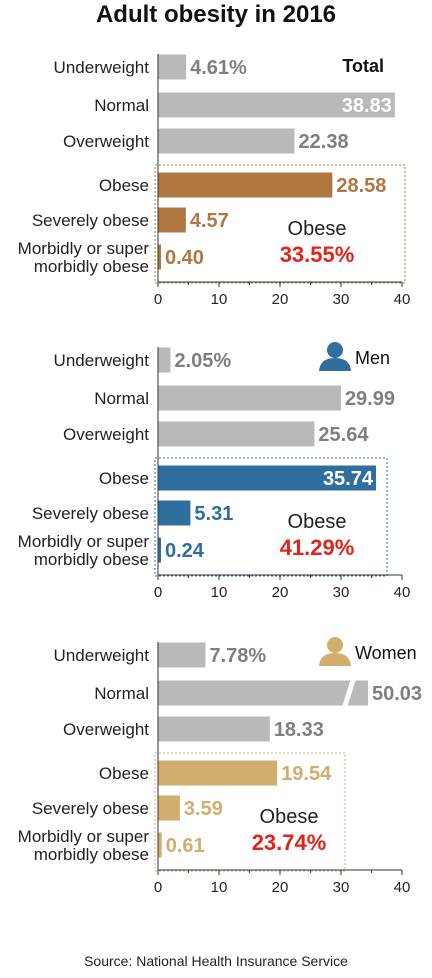 Image resolution: width=432 pixels, height=978 pixels. I want to click on axis-break-mark, so click(349, 693).